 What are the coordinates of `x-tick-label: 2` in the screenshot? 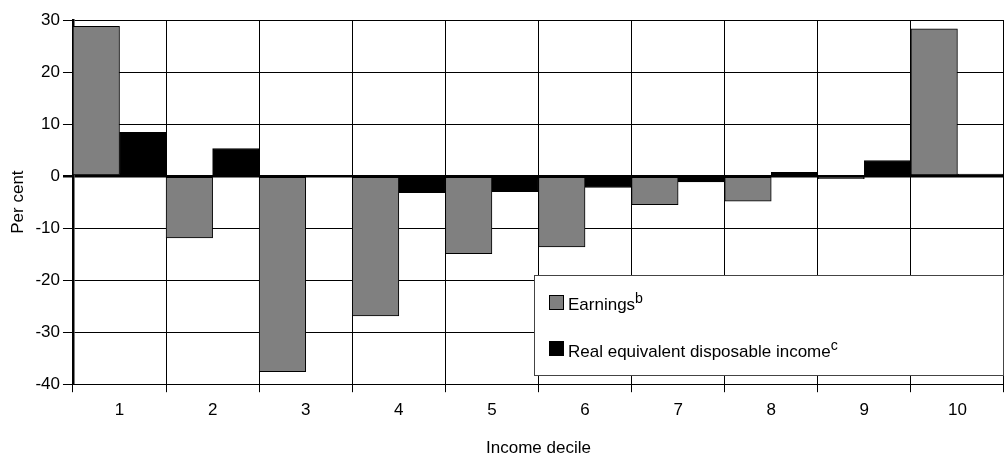 It's located at (212, 410).